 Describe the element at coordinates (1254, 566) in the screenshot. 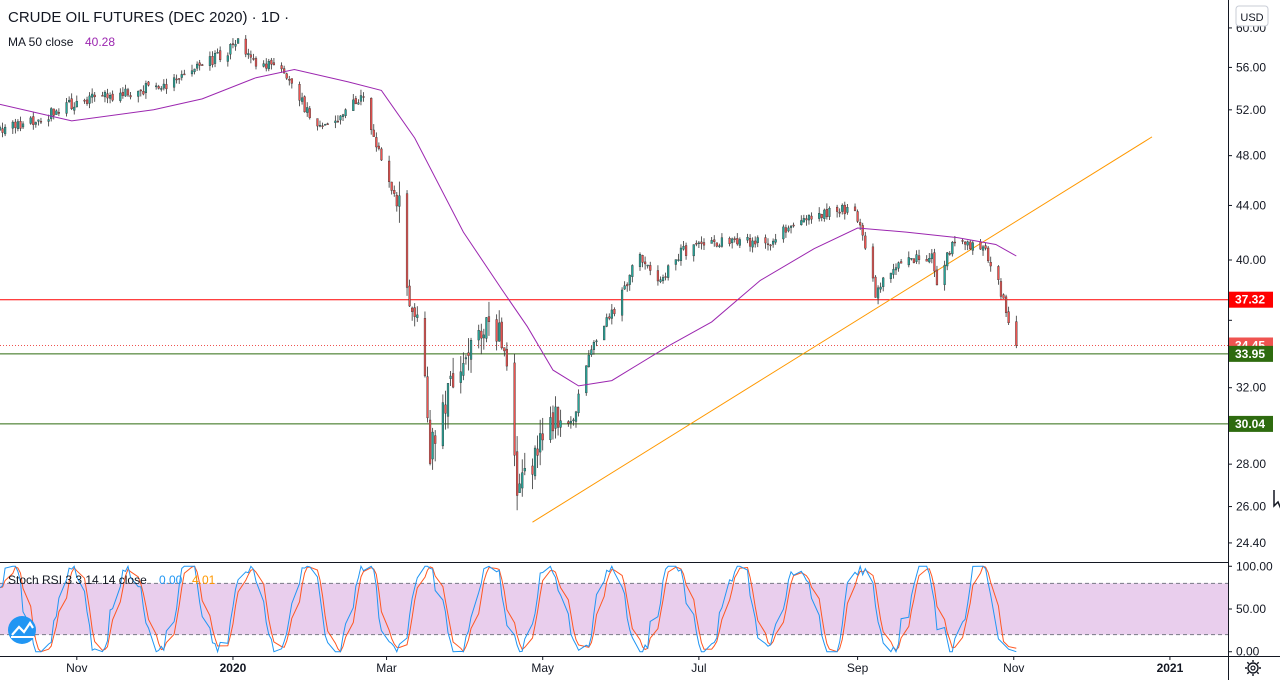

I see `osc-tick-label: 100.00` at that location.